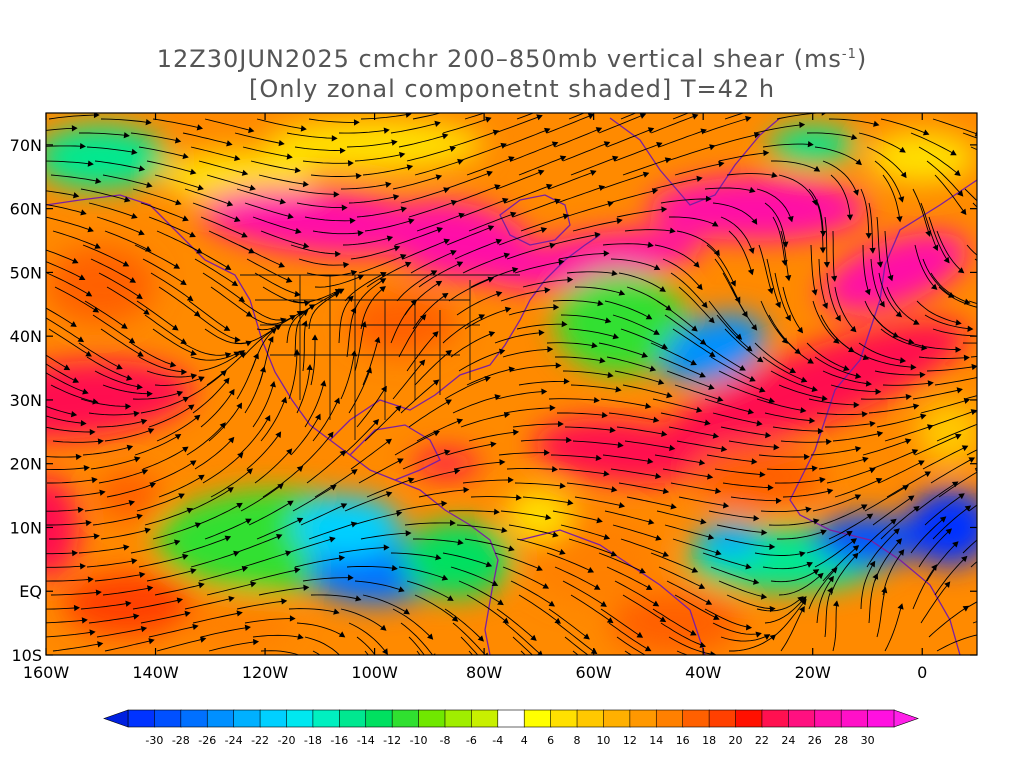 Image resolution: width=1024 pixels, height=768 pixels. Describe the element at coordinates (709, 740) in the screenshot. I see `colorbar-label: 18` at that location.